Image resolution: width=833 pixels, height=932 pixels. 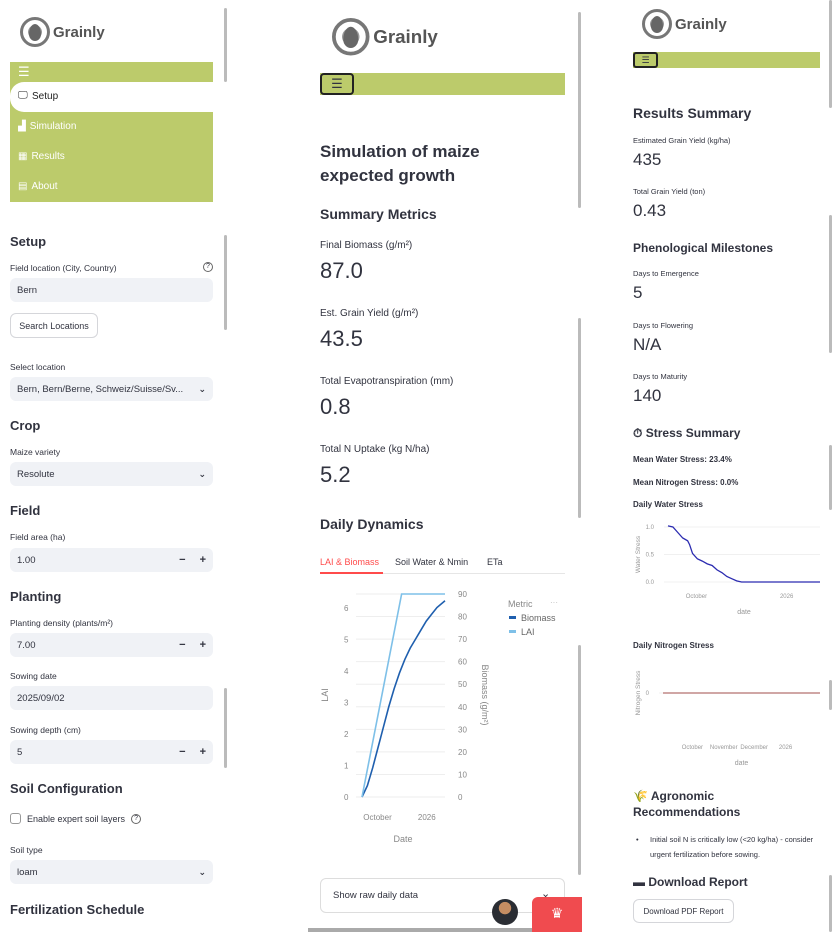 I want to click on recommendations-heading: 🌾 Agronomic Recommendations, so click(x=687, y=804).